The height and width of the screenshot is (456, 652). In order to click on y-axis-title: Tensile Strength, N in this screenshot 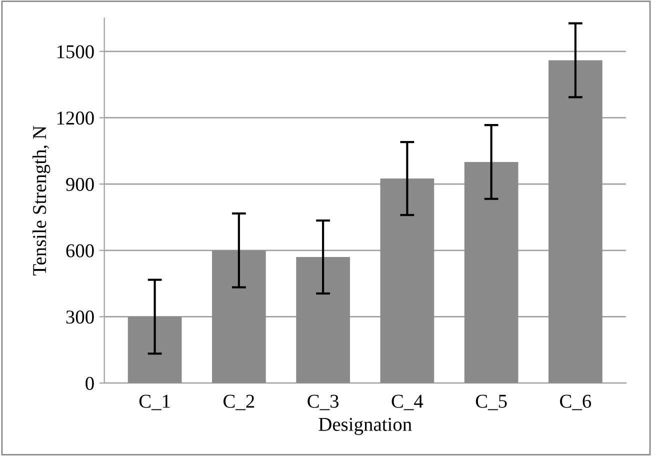, I will do `click(41, 201)`.